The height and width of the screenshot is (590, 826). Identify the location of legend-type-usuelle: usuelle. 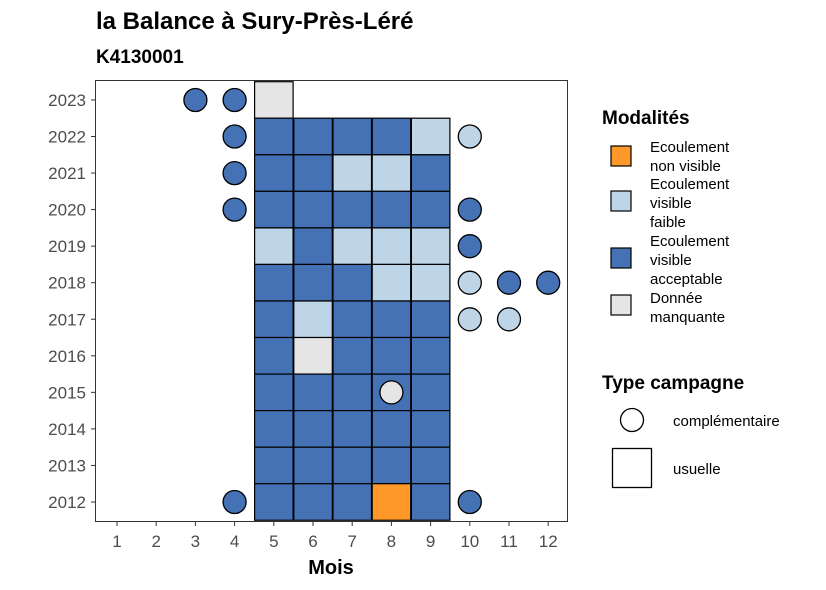
(697, 469).